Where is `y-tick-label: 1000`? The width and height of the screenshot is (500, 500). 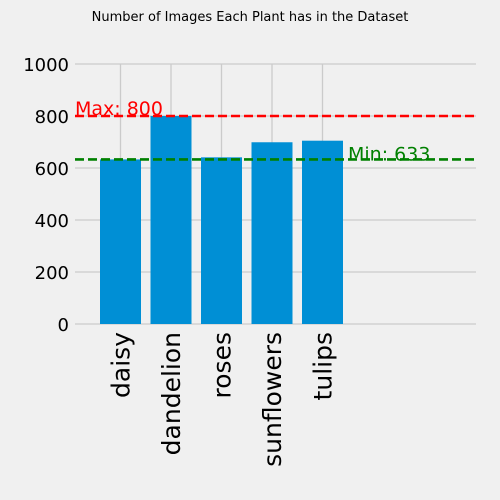 y-tick-label: 1000 is located at coordinates (46, 65).